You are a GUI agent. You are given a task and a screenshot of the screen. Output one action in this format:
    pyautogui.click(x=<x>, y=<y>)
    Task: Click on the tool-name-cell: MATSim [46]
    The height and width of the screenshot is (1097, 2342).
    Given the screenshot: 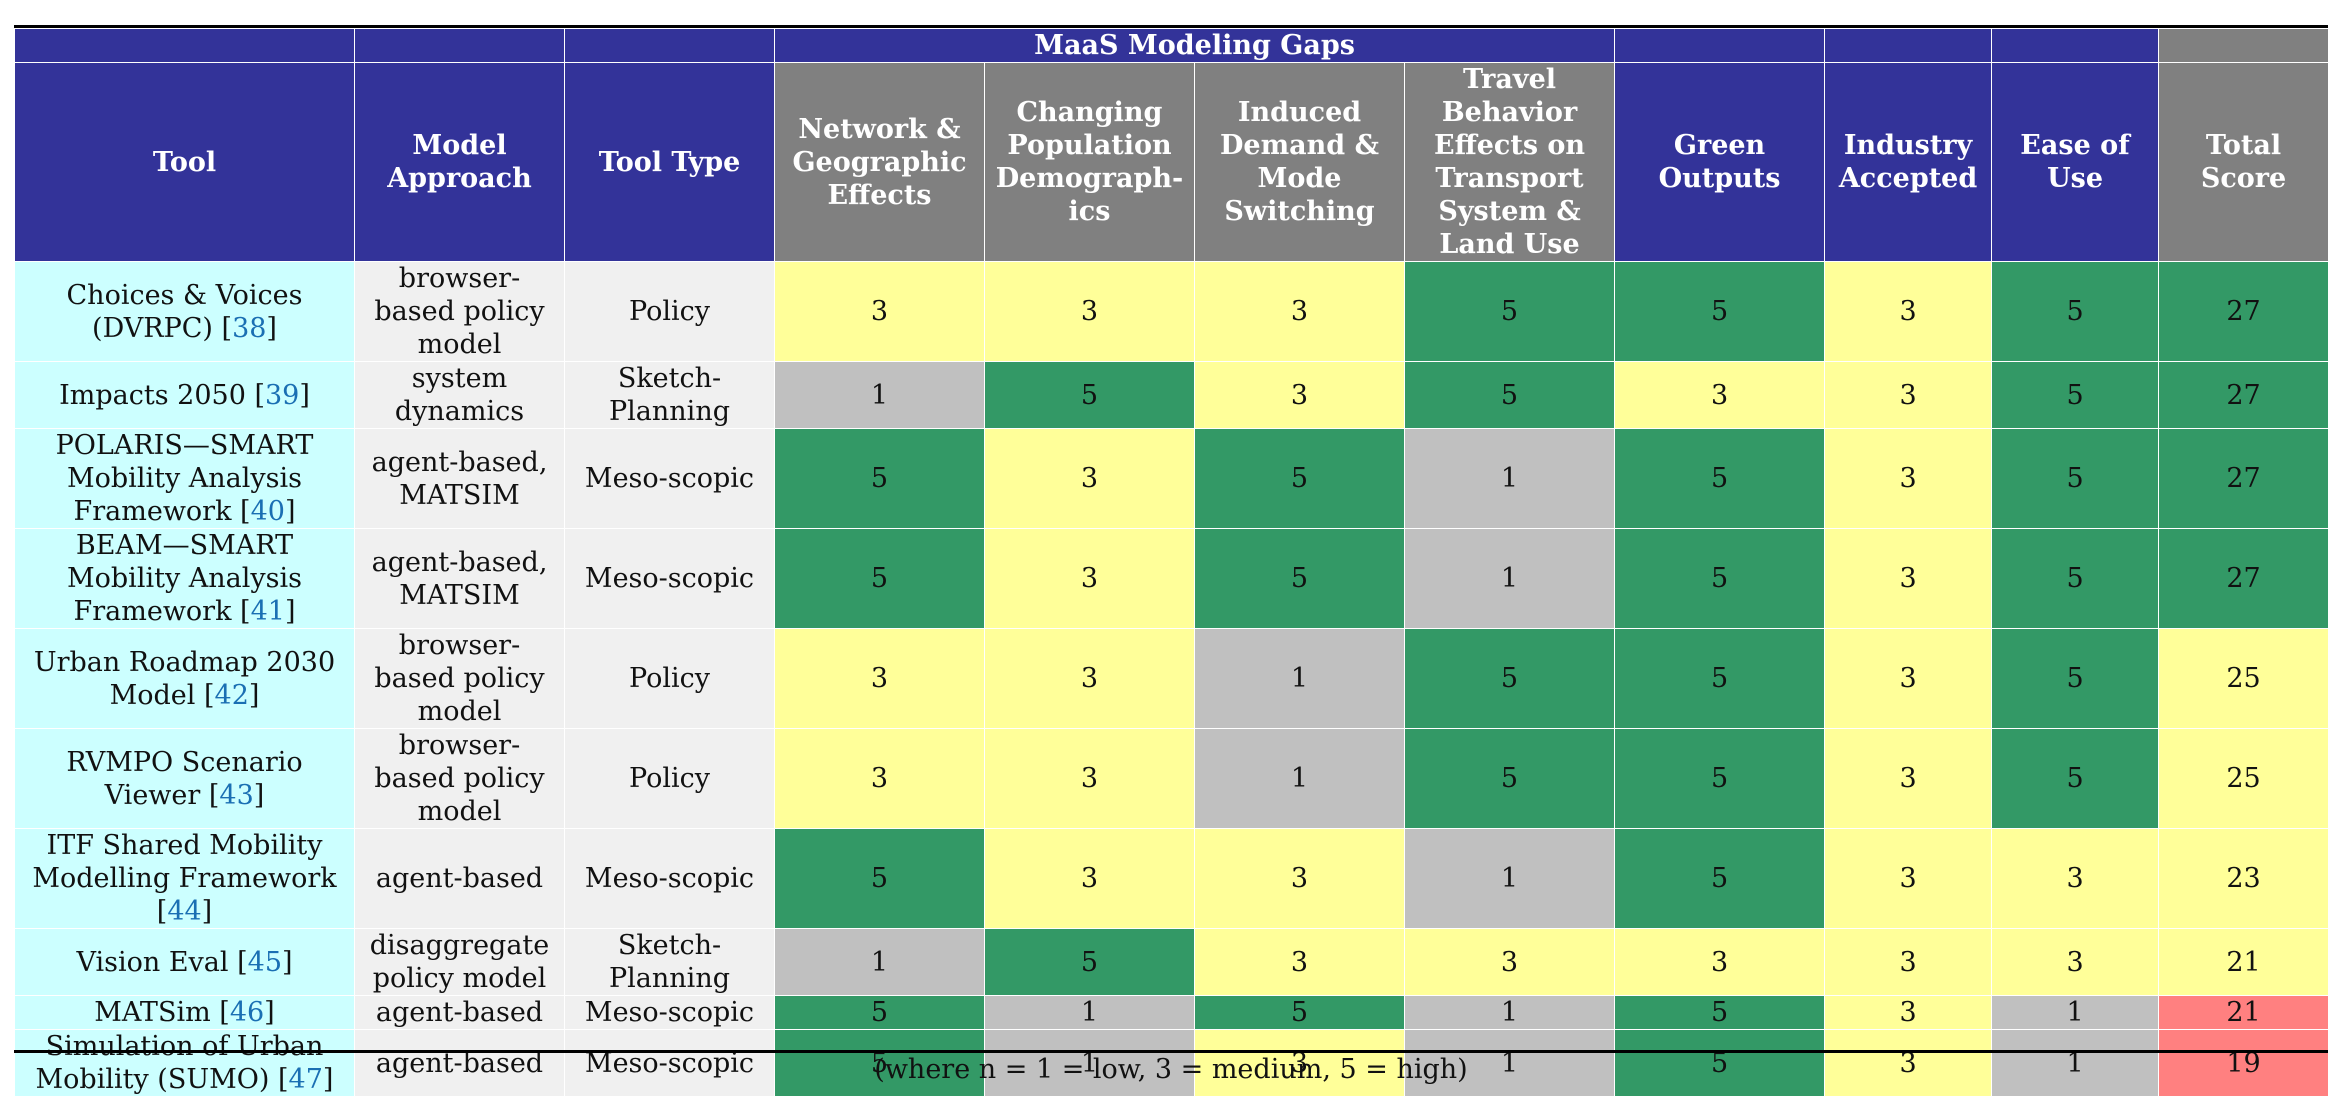 What is the action you would take?
    pyautogui.click(x=184, y=1012)
    